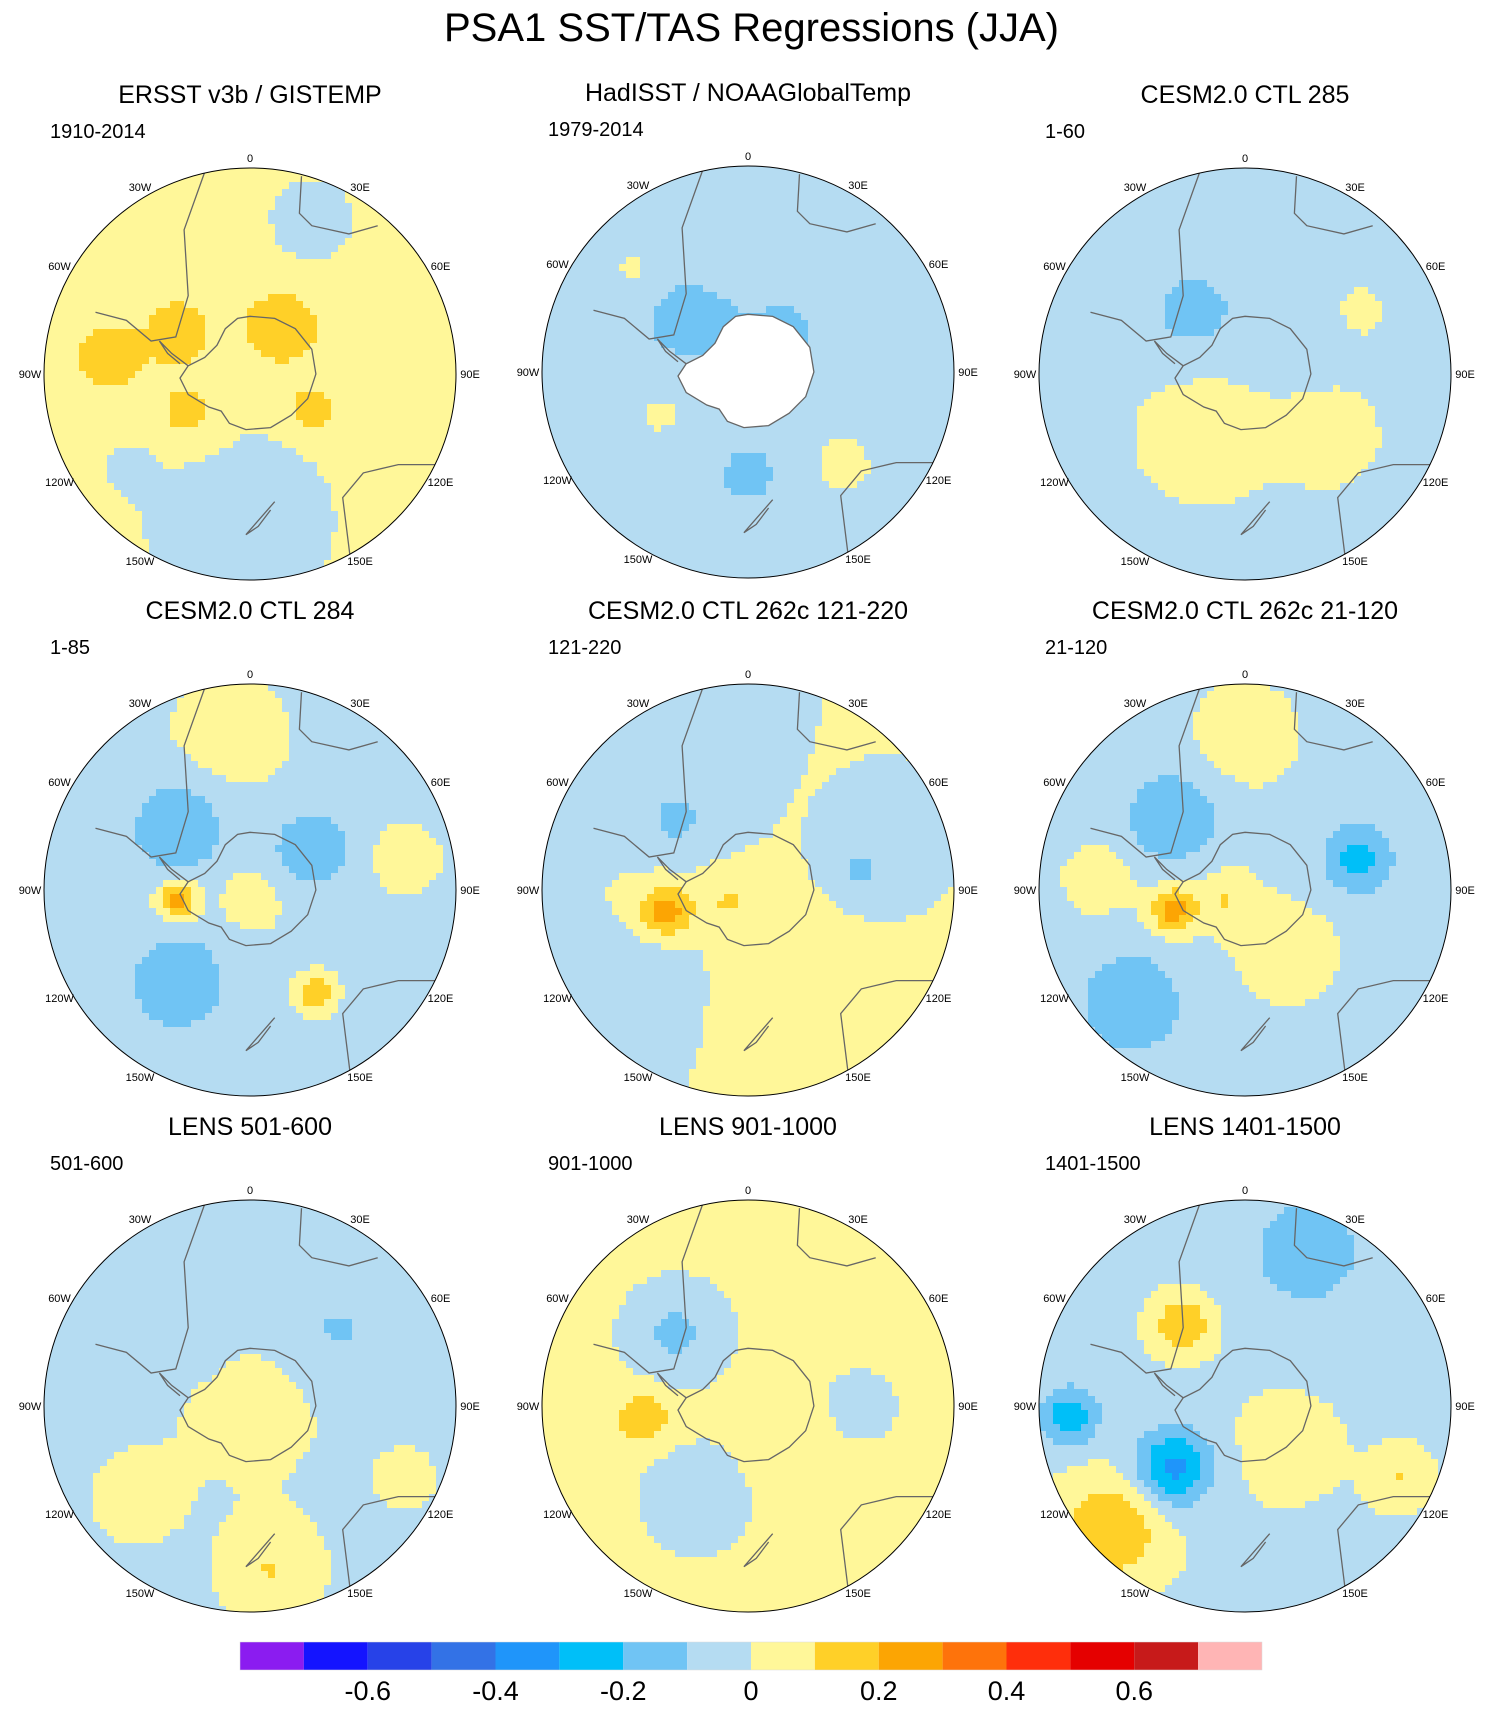  I want to click on colorbar-tick-label: 0.4, so click(1007, 1691).